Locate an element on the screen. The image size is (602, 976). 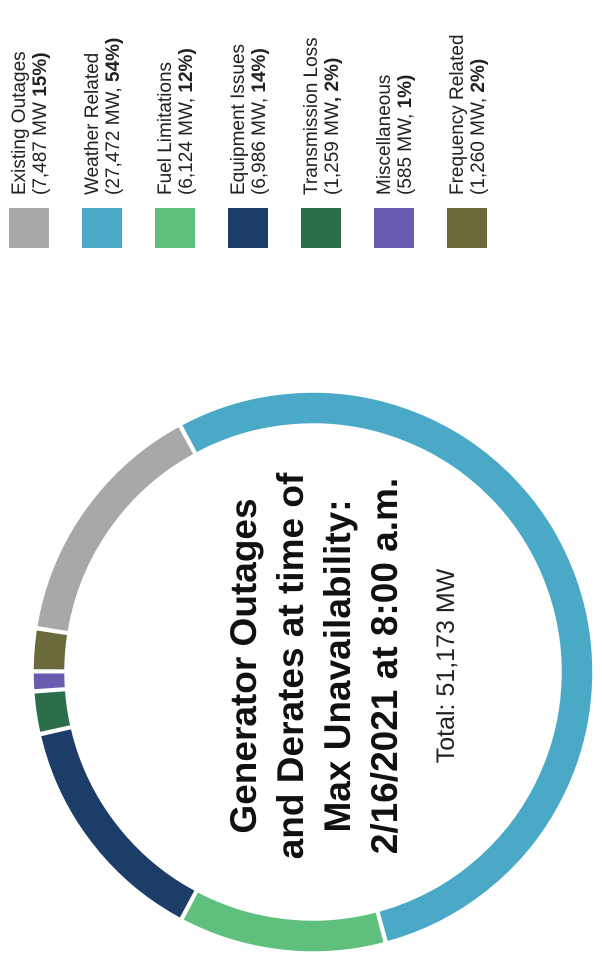
legend-entry-equipment-issues: Equipment Issues (6,986 MW, 14%) is located at coordinates (249, 119).